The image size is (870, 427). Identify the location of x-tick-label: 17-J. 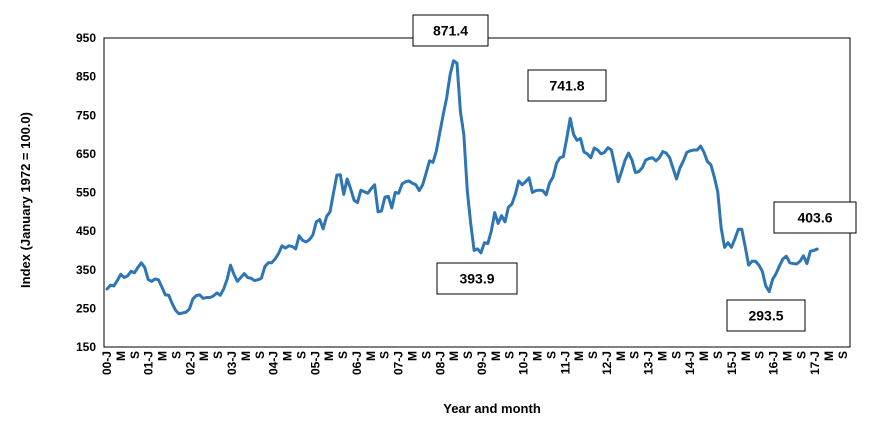
(815, 363).